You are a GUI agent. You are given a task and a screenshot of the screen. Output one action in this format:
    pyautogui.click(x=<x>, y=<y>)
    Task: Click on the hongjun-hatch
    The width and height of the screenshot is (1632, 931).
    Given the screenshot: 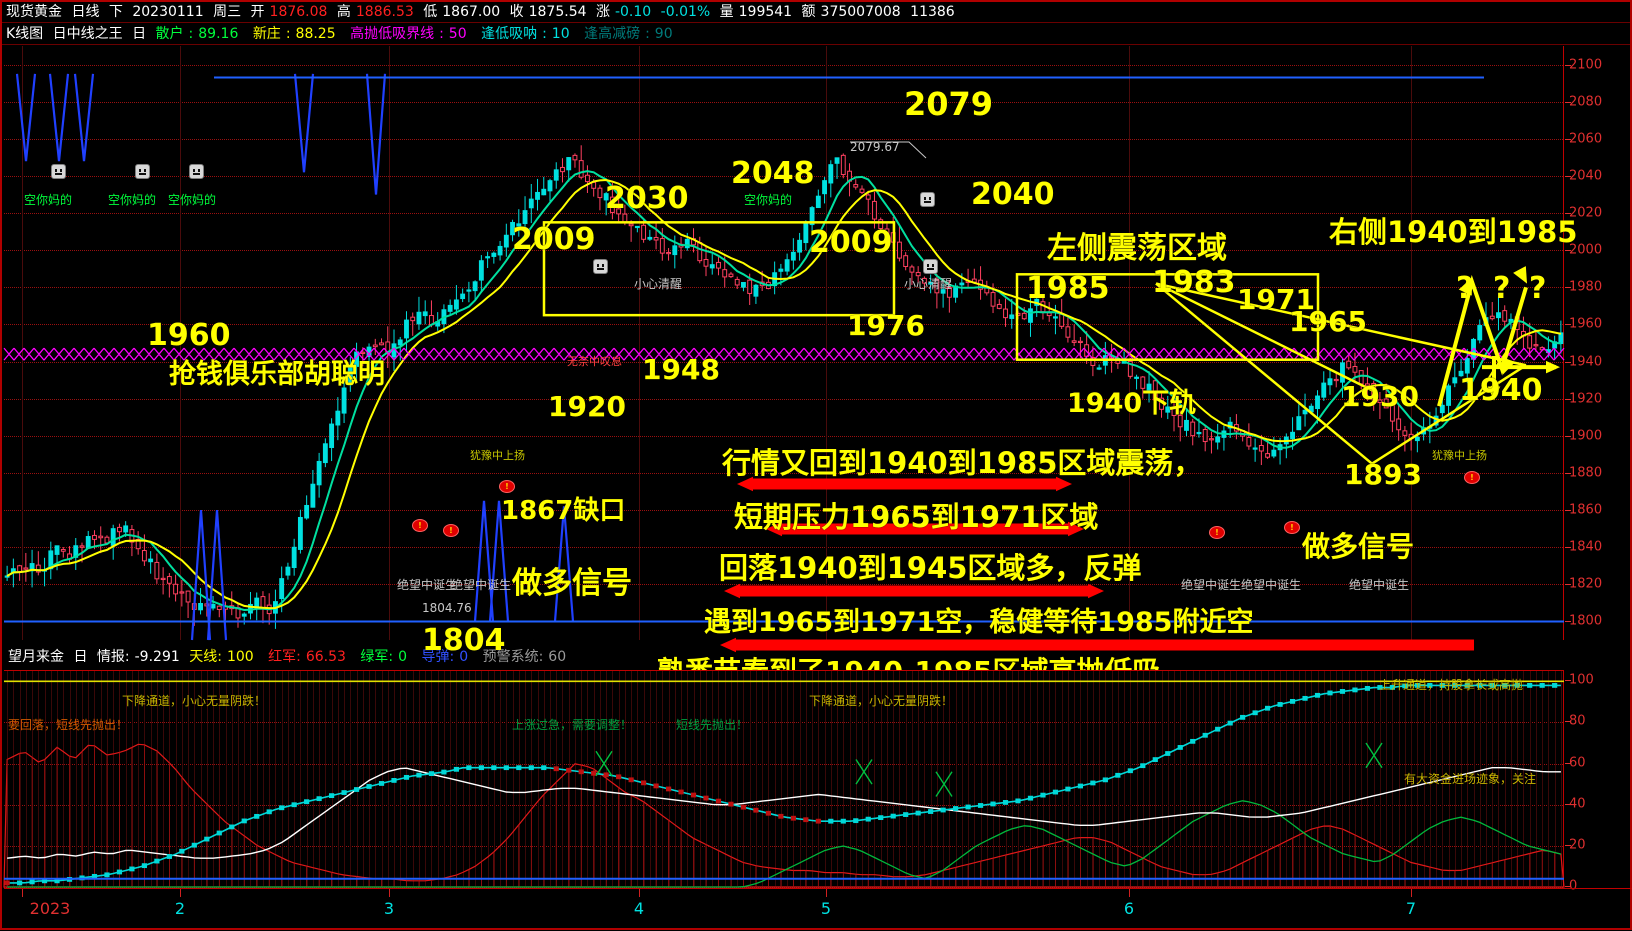 What is the action you would take?
    pyautogui.click(x=780, y=815)
    